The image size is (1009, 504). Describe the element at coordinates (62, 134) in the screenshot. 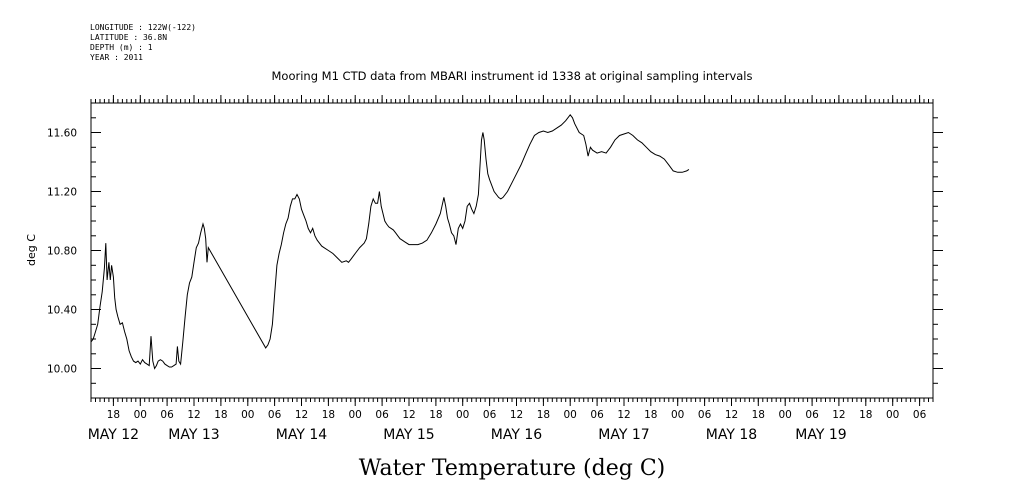

I see `y-tick-label: 11.60` at that location.